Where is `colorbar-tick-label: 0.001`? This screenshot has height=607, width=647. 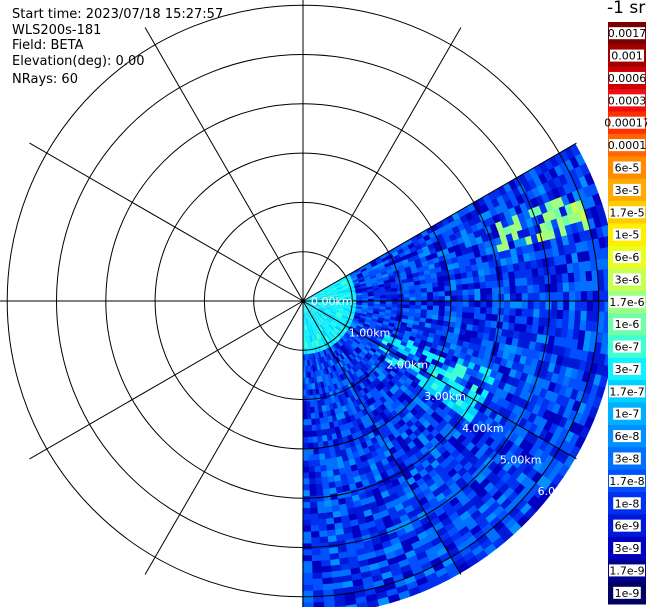 colorbar-tick-label: 0.001 is located at coordinates (627, 56).